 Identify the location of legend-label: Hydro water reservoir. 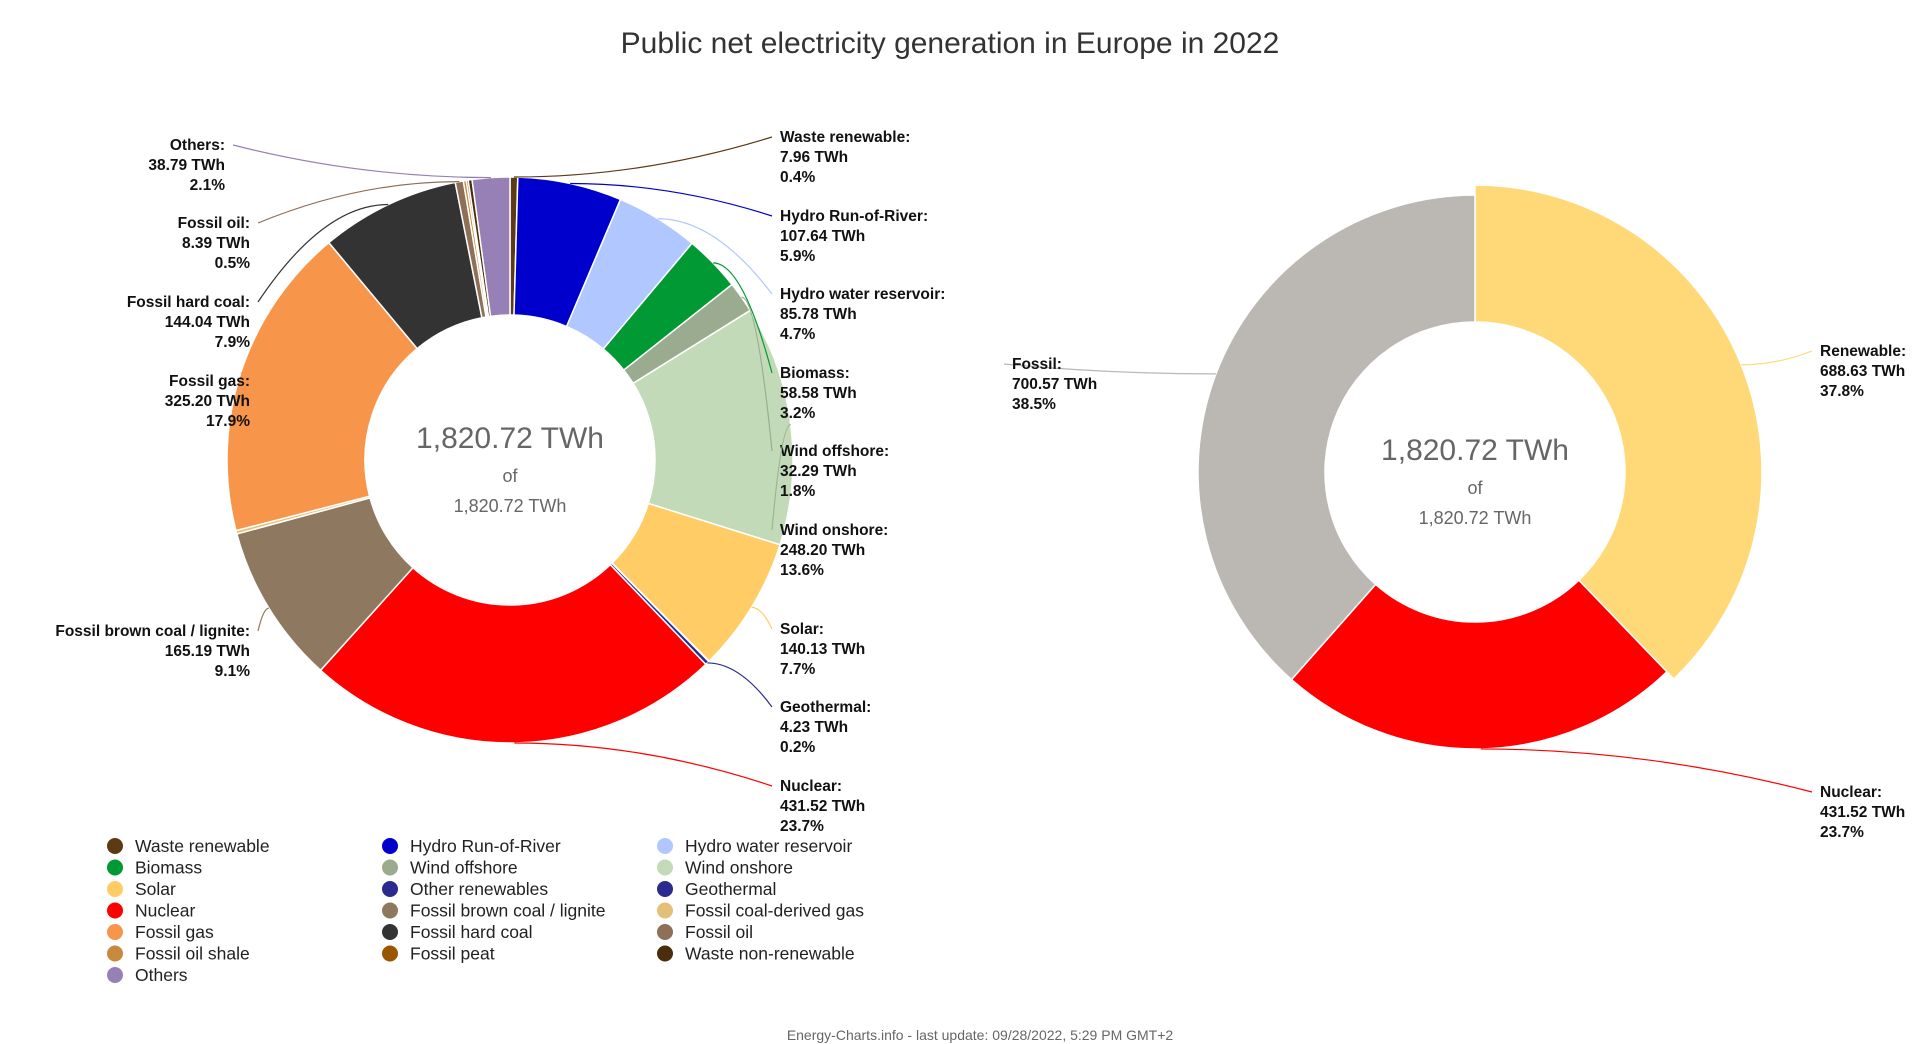
(768, 846).